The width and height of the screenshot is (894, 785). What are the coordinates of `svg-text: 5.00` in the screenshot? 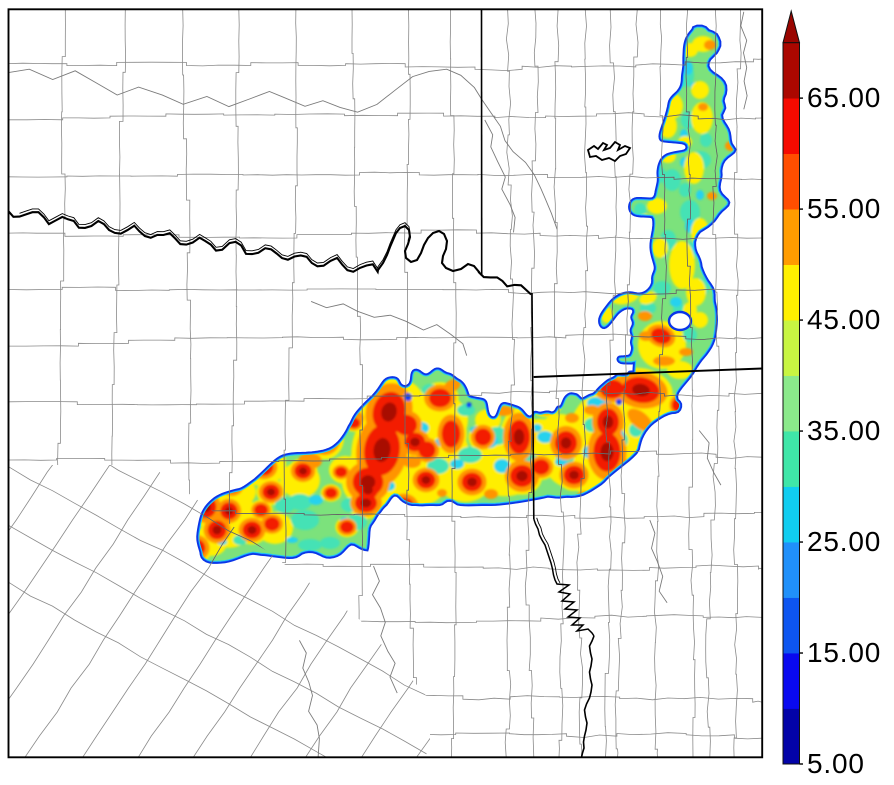 It's located at (836, 763).